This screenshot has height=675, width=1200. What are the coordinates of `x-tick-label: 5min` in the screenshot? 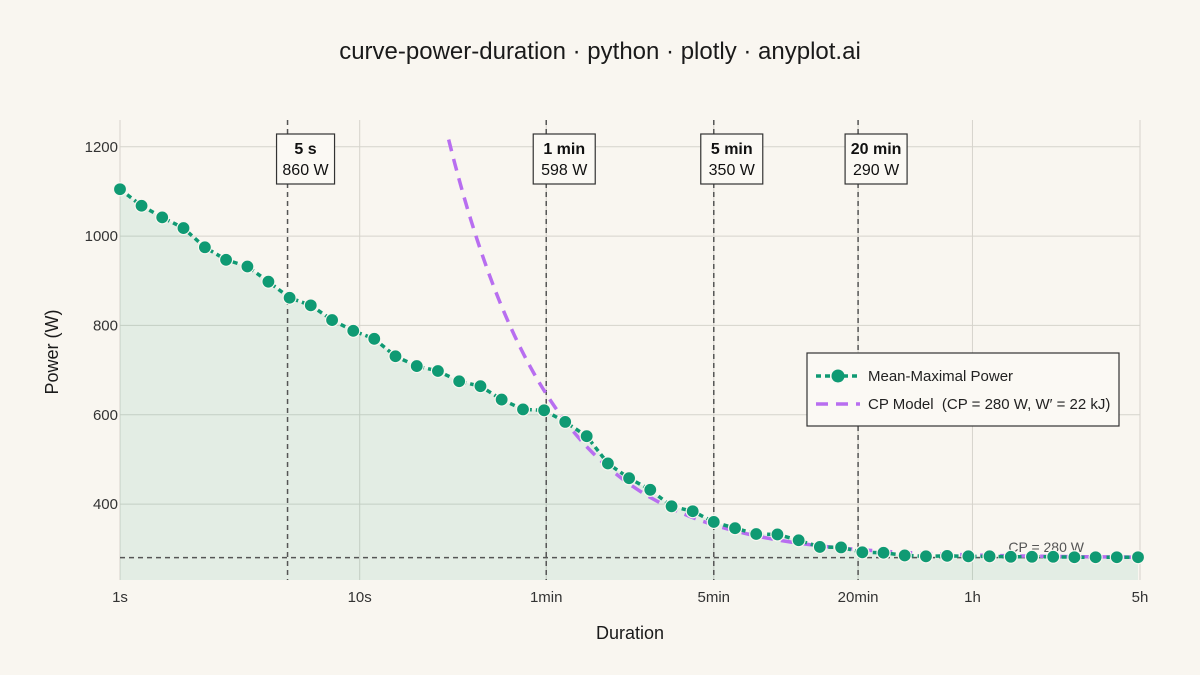 It's located at (714, 597).